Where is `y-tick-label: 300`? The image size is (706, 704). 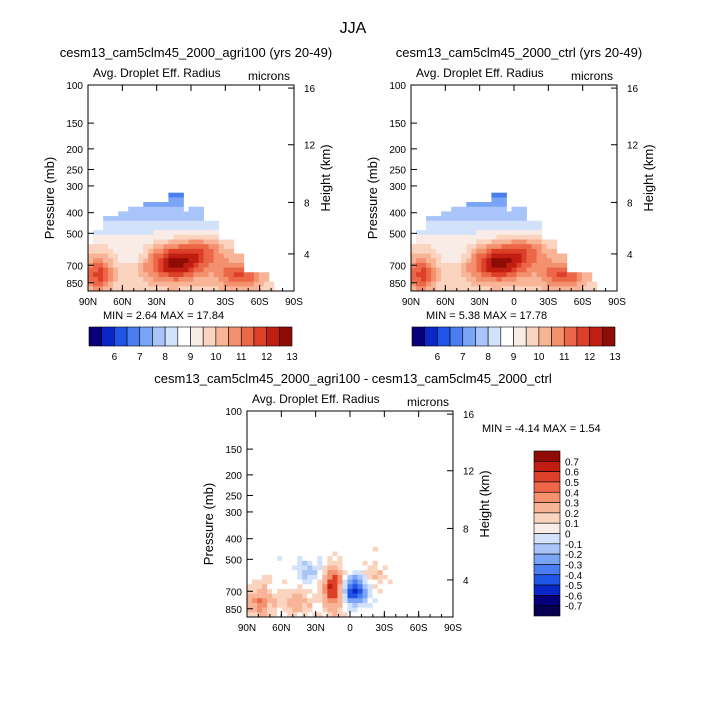
y-tick-label: 300 is located at coordinates (397, 187).